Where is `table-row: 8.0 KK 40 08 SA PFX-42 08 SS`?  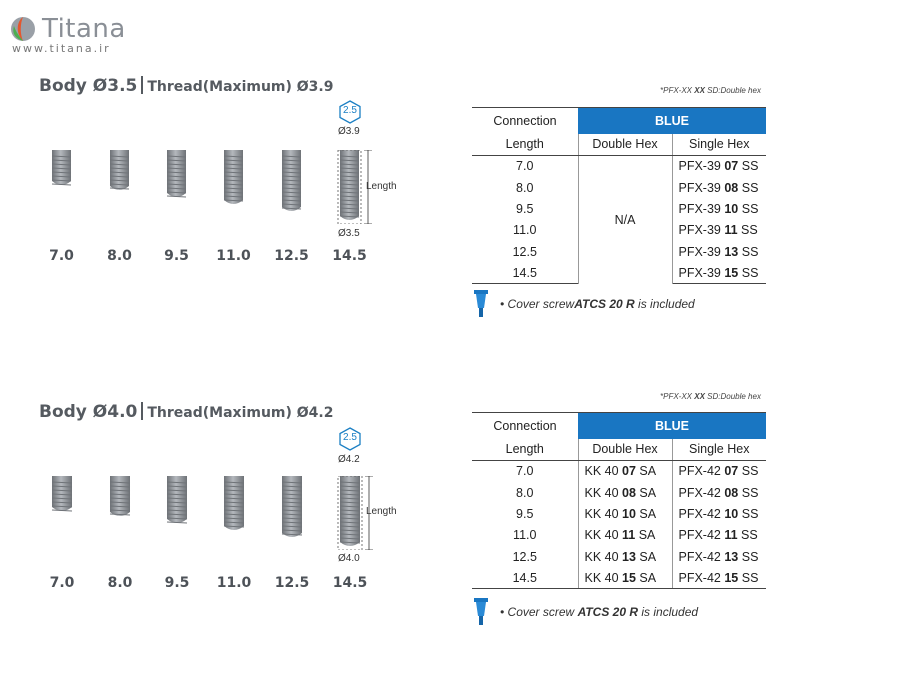
table-row: 8.0 KK 40 08 SA PFX-42 08 SS is located at coordinates (619, 492).